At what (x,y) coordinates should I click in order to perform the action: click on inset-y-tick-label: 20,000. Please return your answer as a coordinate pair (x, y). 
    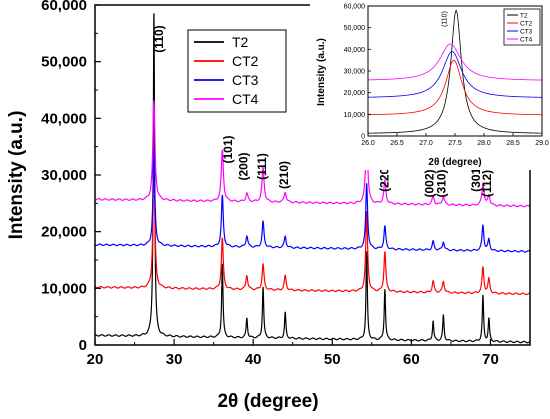
    Looking at the image, I should click on (355, 93).